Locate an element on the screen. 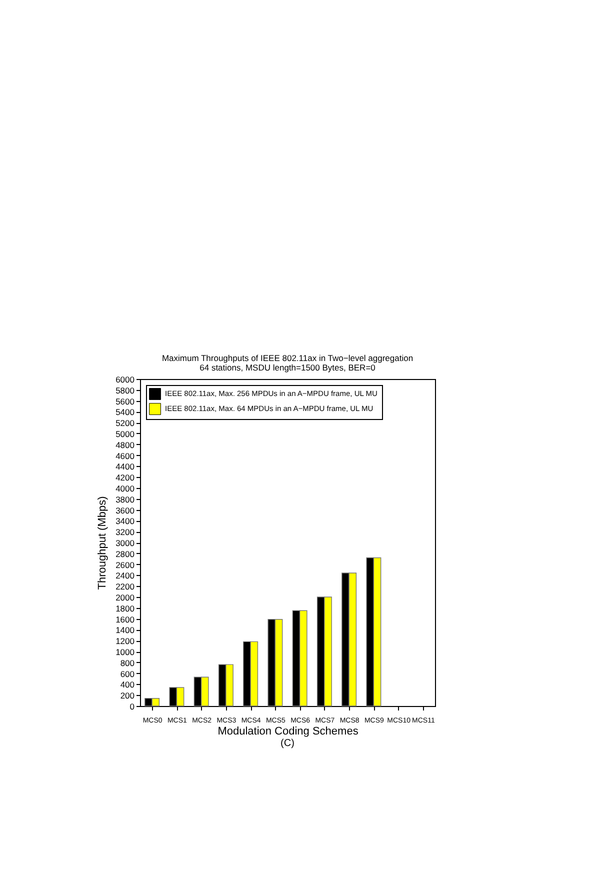 Image resolution: width=595 pixels, height=872 pixels. y-tick-label: 5200 is located at coordinates (125, 423).